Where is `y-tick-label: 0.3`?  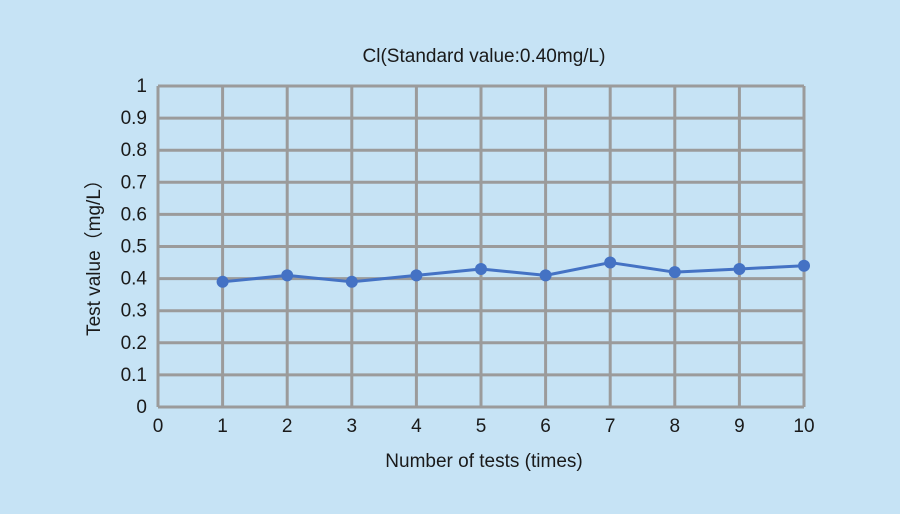
y-tick-label: 0.3 is located at coordinates (134, 311).